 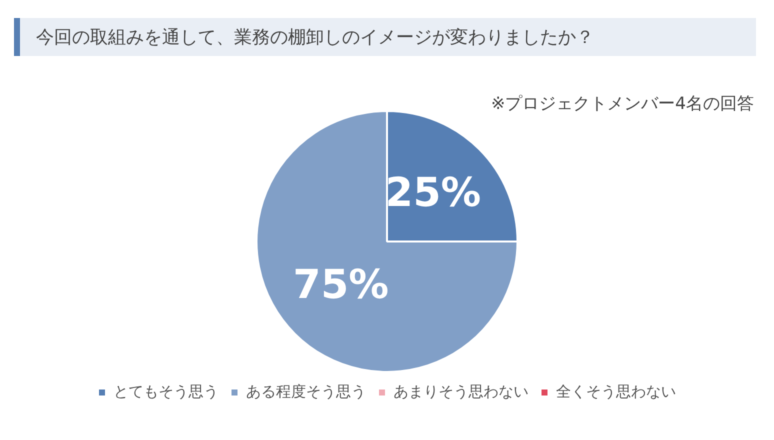 I want to click on legend-label: 全くそう思わない, so click(x=616, y=391).